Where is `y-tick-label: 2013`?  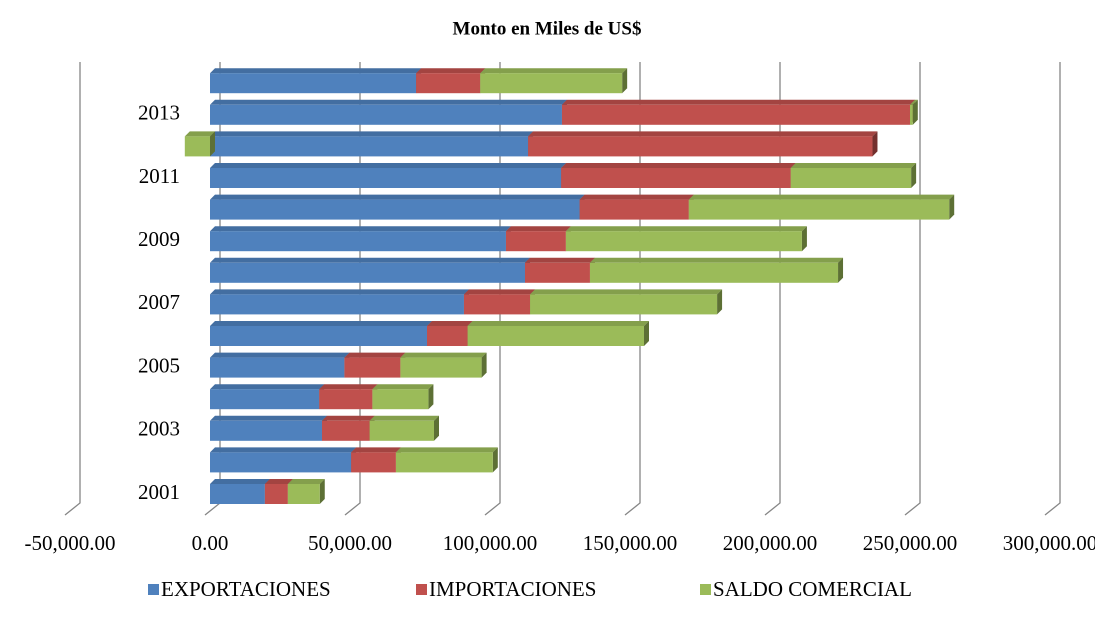
y-tick-label: 2013 is located at coordinates (159, 113).